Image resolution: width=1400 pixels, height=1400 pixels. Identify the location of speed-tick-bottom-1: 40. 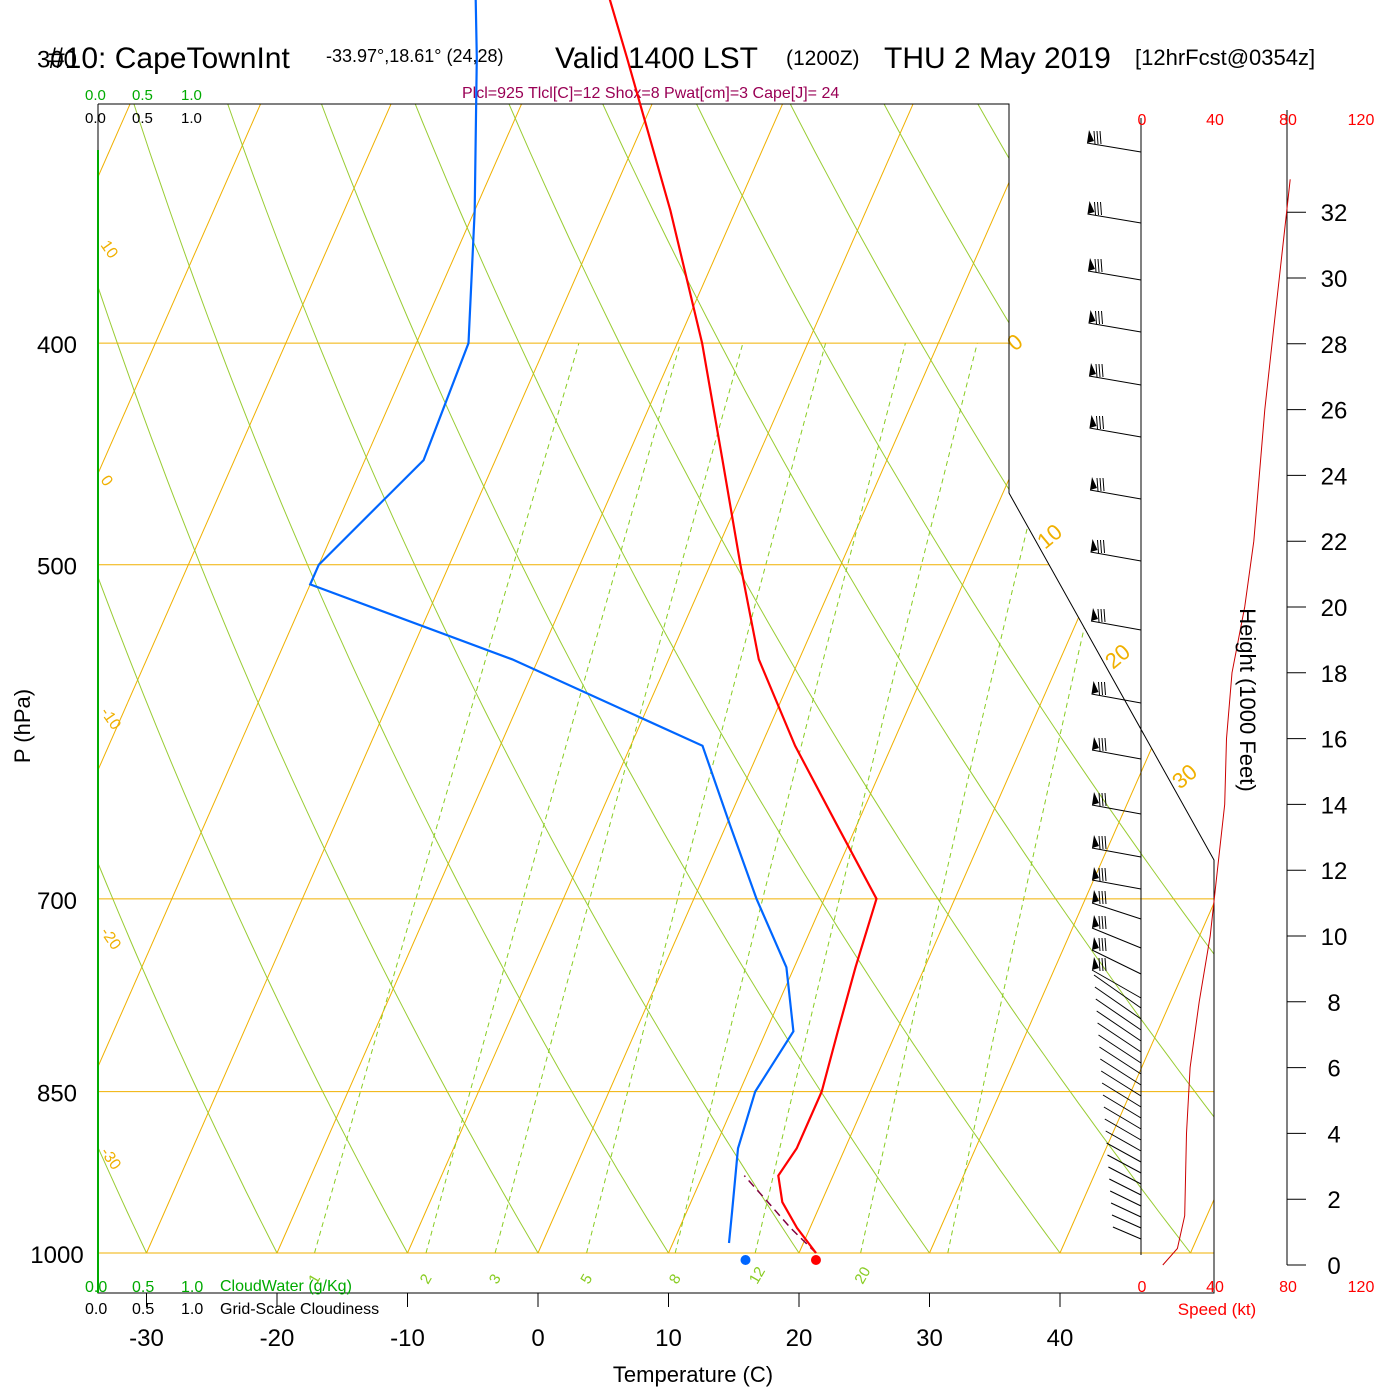
(1215, 1287).